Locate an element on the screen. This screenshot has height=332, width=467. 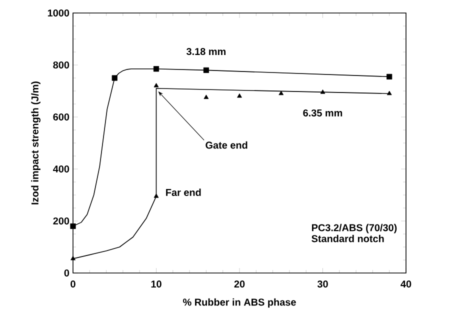
x-tick-label: 20 is located at coordinates (239, 284).